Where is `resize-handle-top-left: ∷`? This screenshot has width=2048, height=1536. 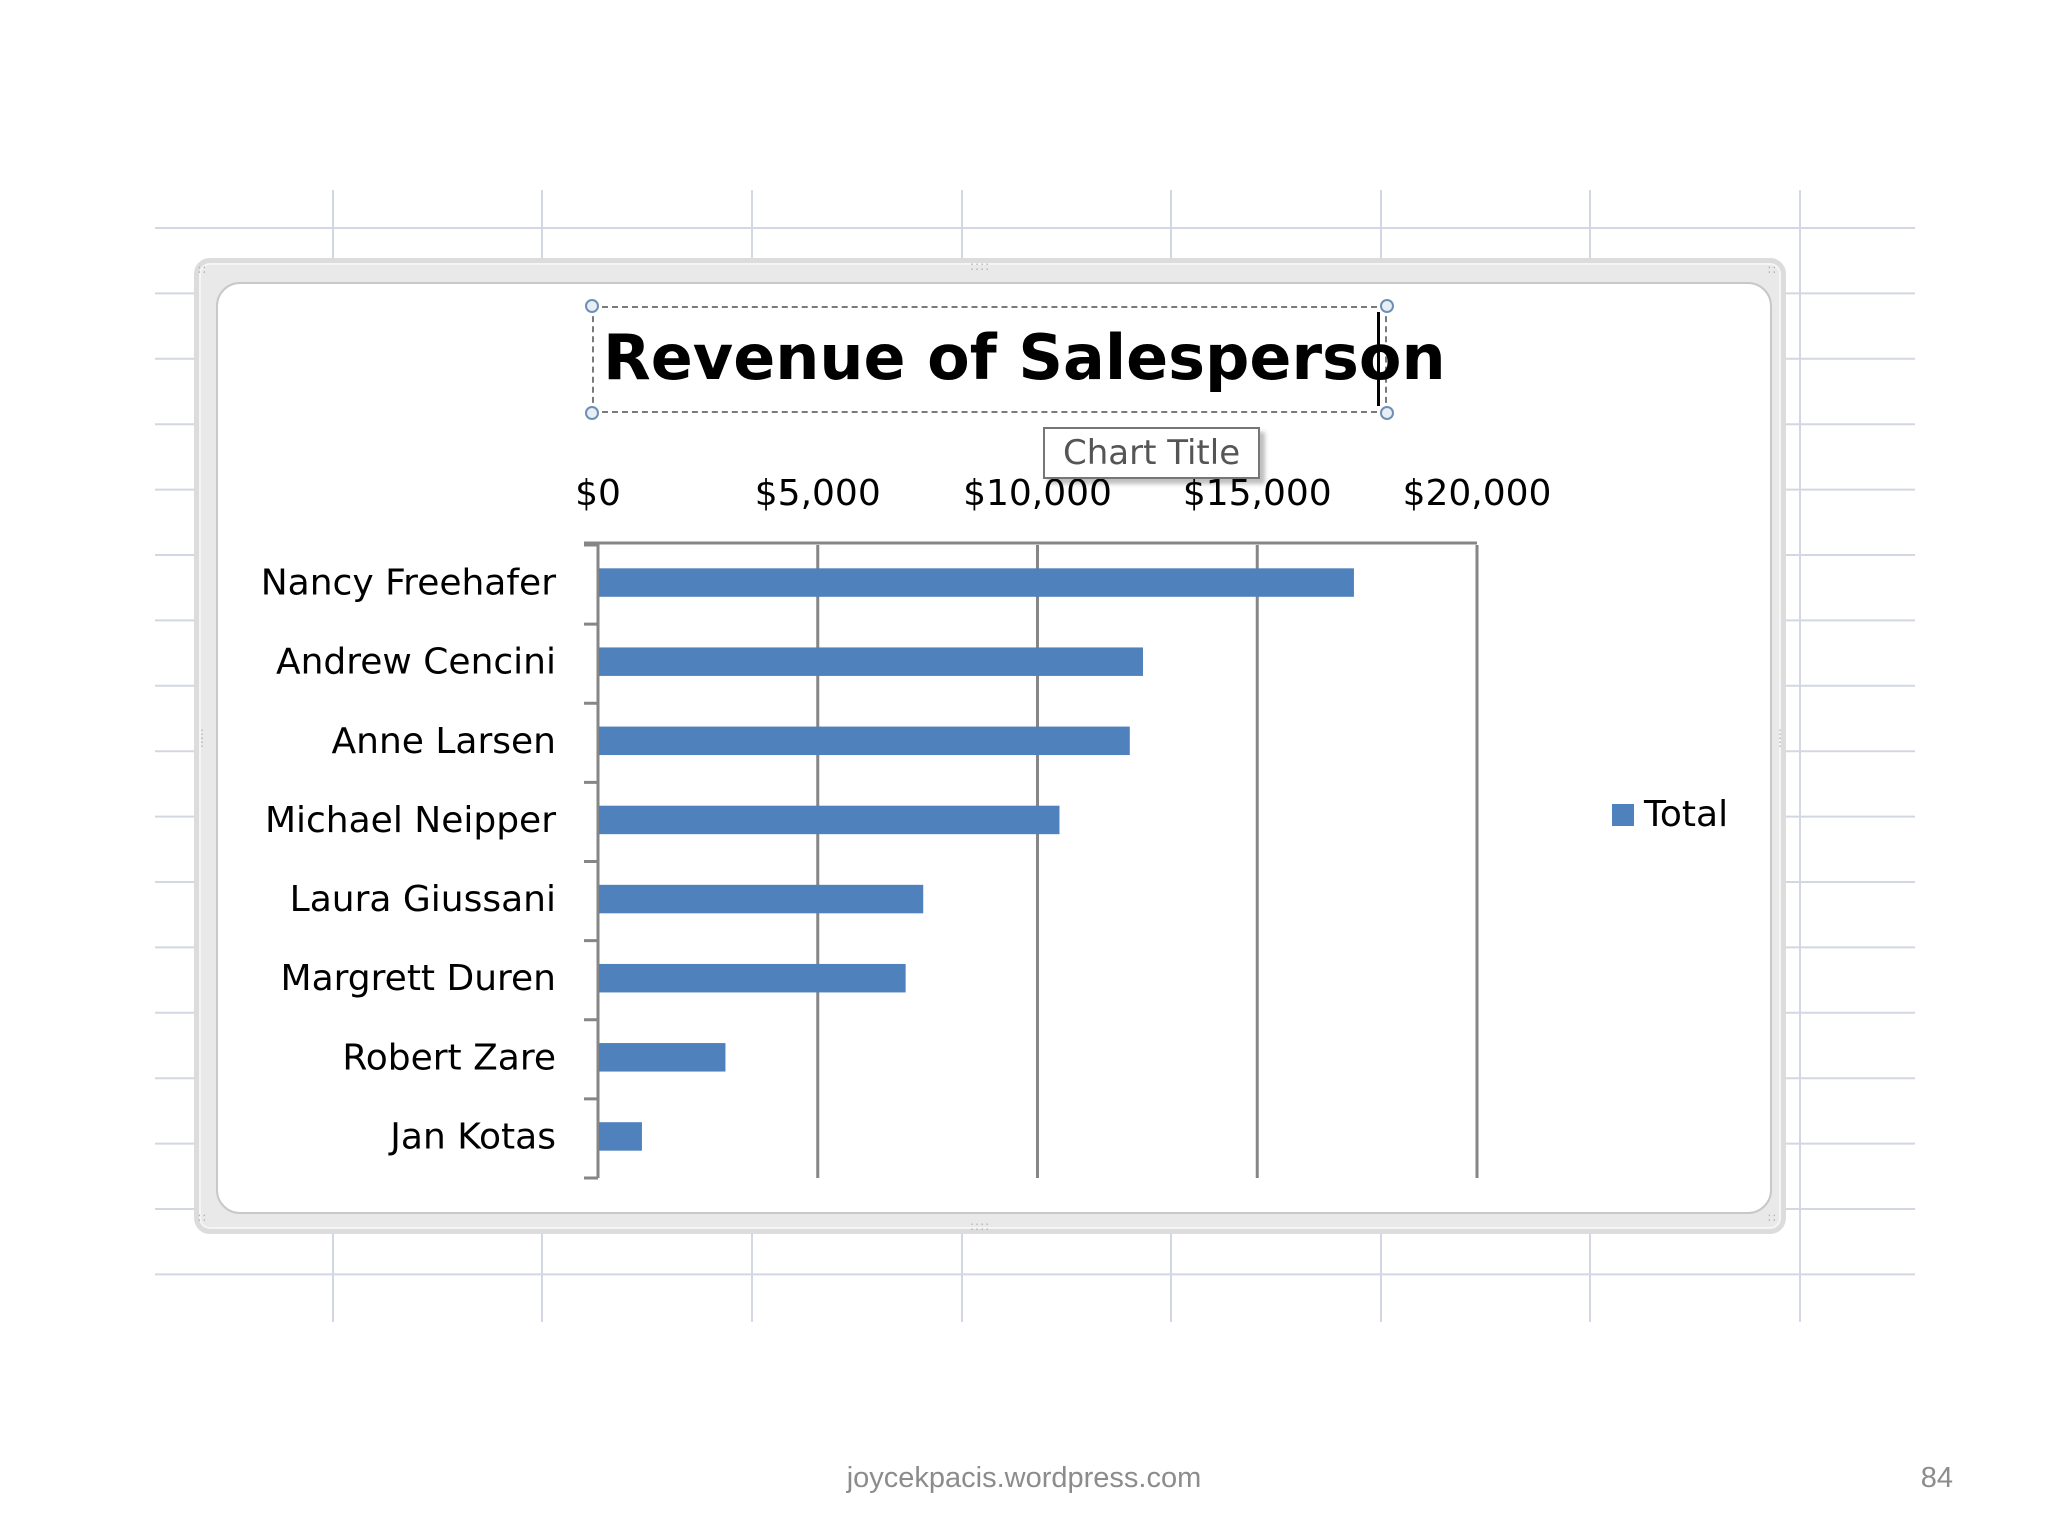
resize-handle-top-left: ∷ is located at coordinates (202, 270).